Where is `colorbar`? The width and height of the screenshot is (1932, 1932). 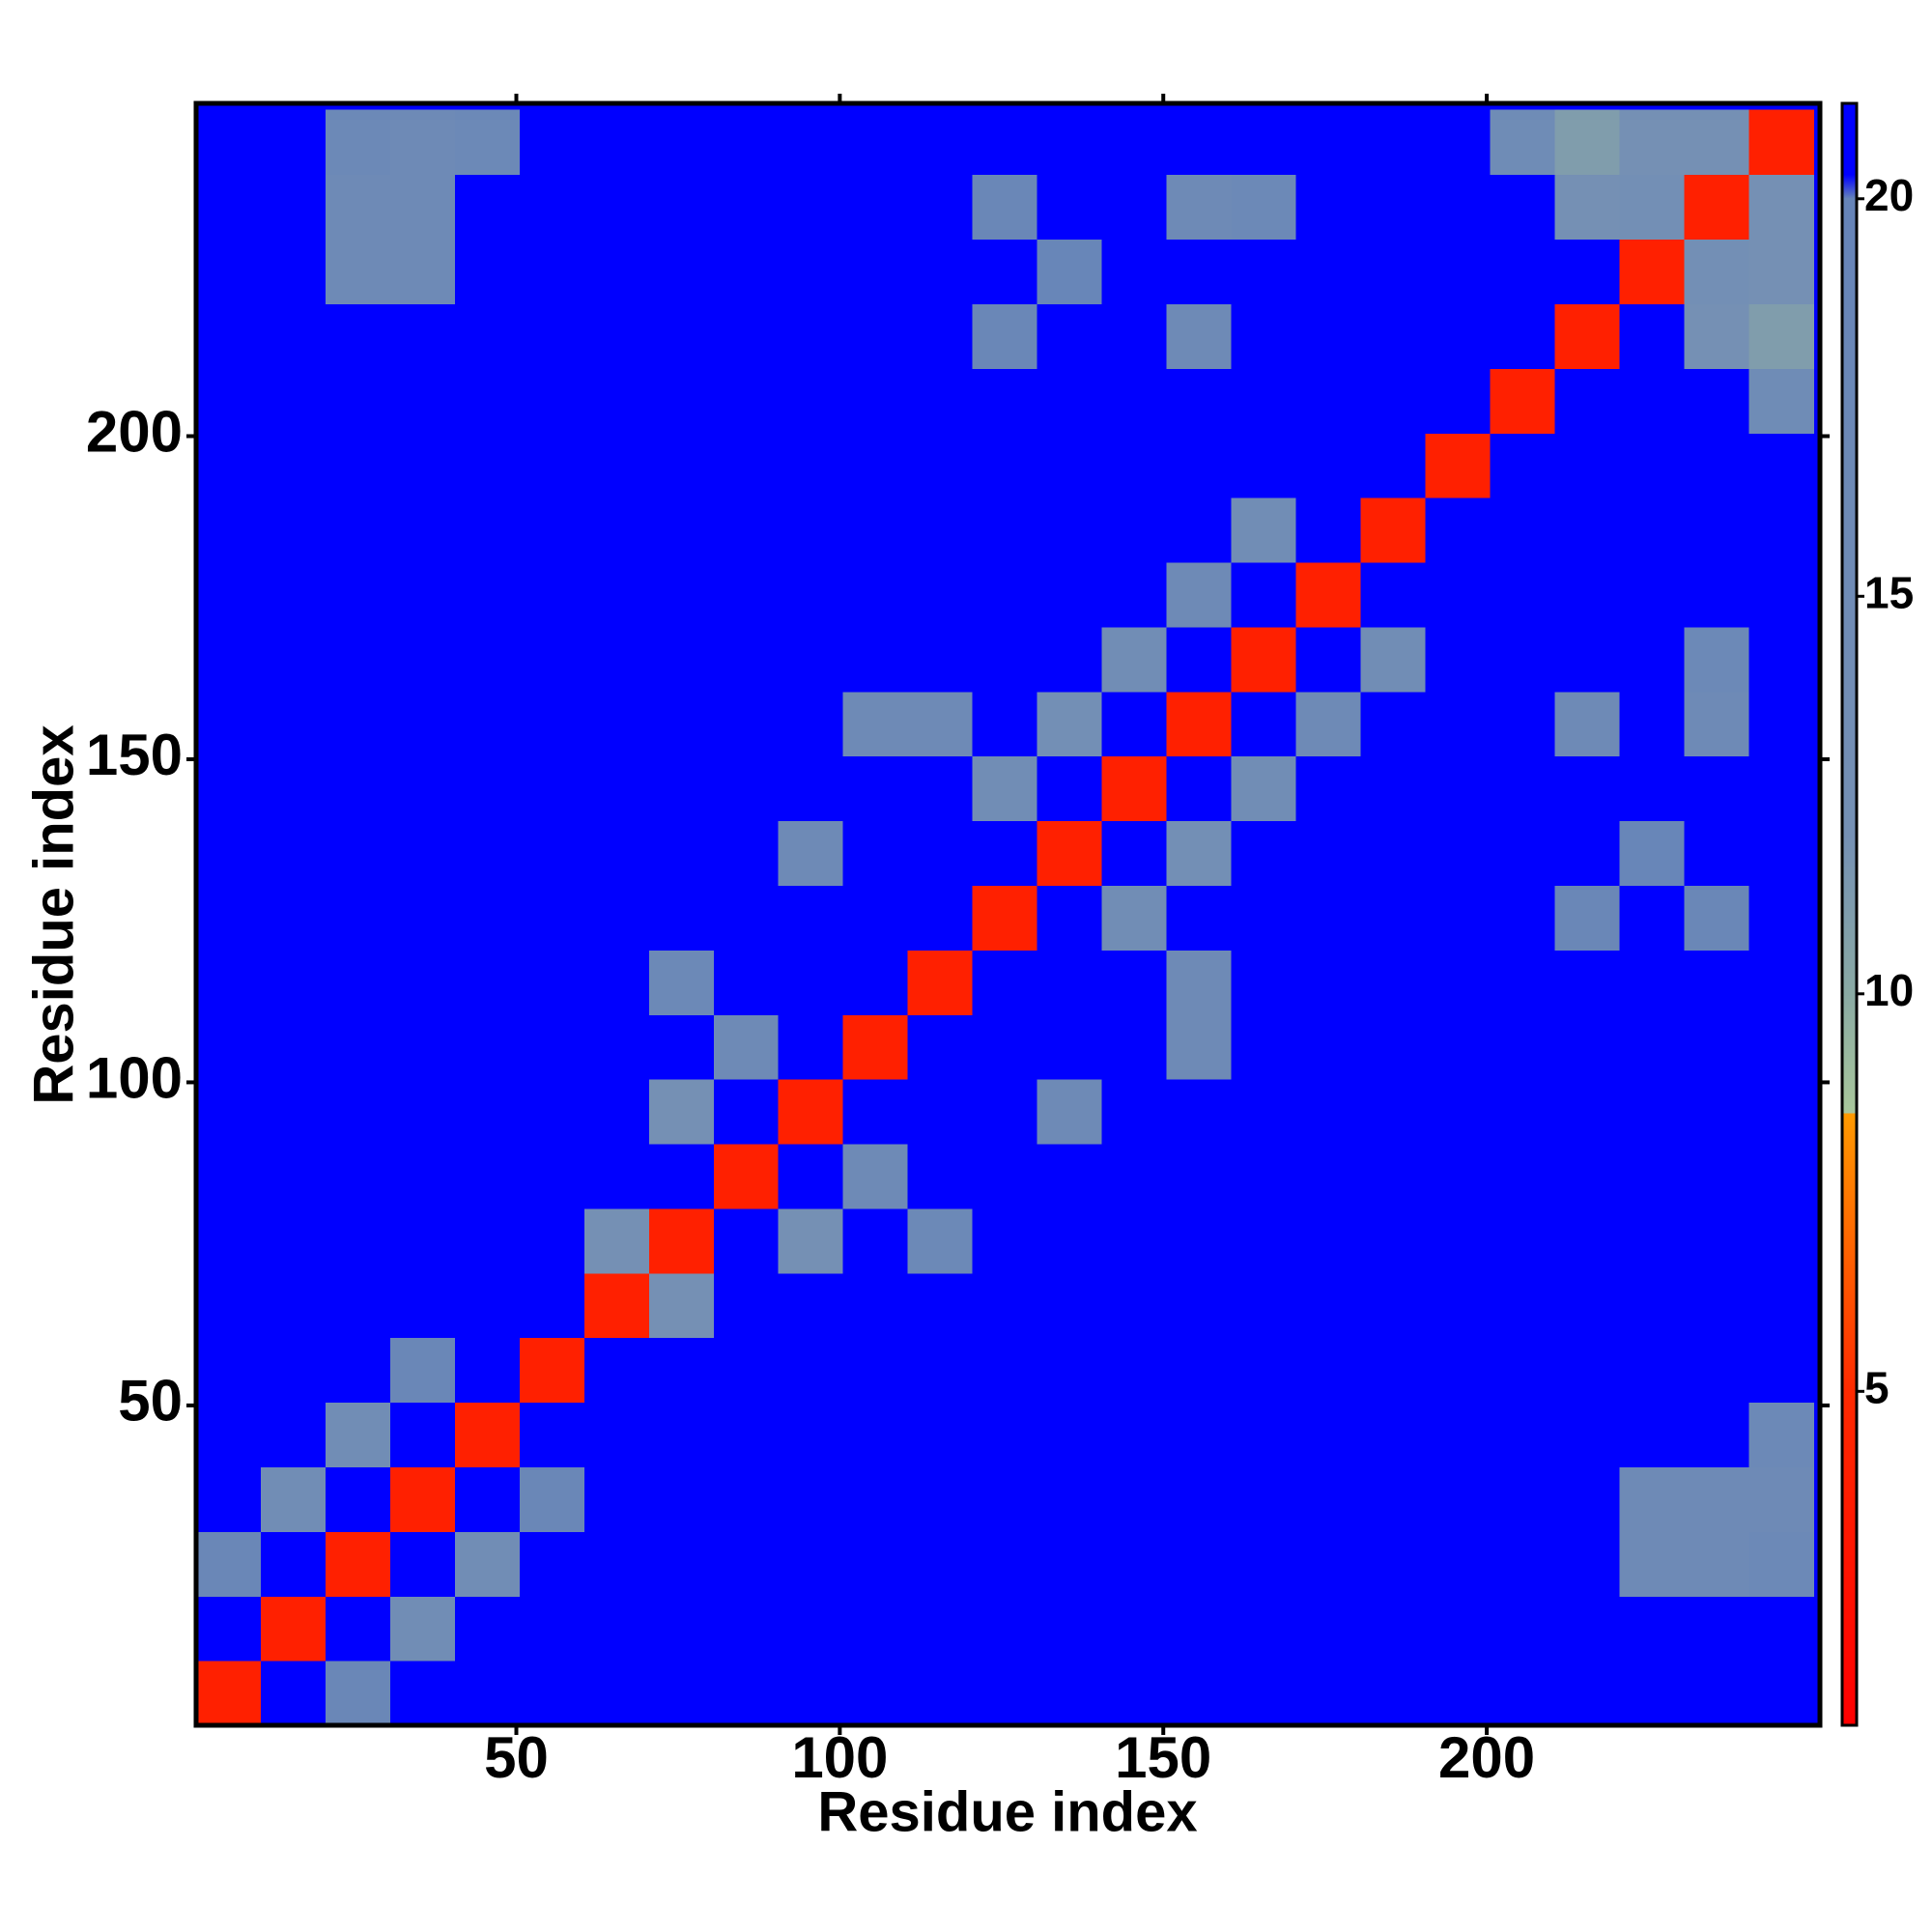 colorbar is located at coordinates (1849, 914).